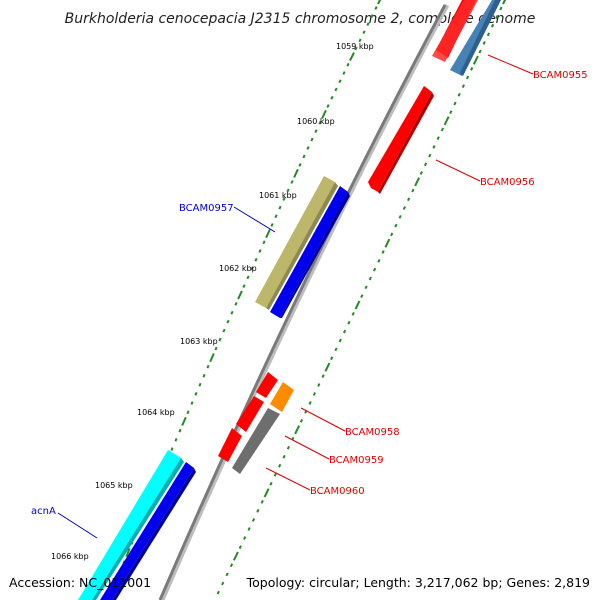 This screenshot has width=600, height=600. I want to click on gene-bcam0958-b, so click(250, 414).